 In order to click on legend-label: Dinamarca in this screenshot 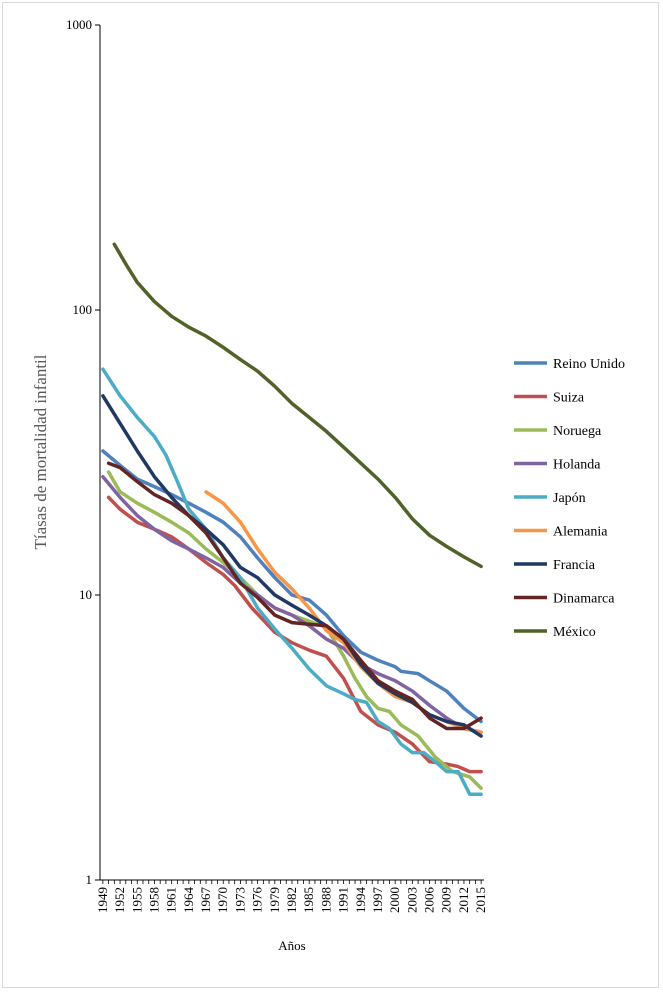, I will do `click(584, 599)`.